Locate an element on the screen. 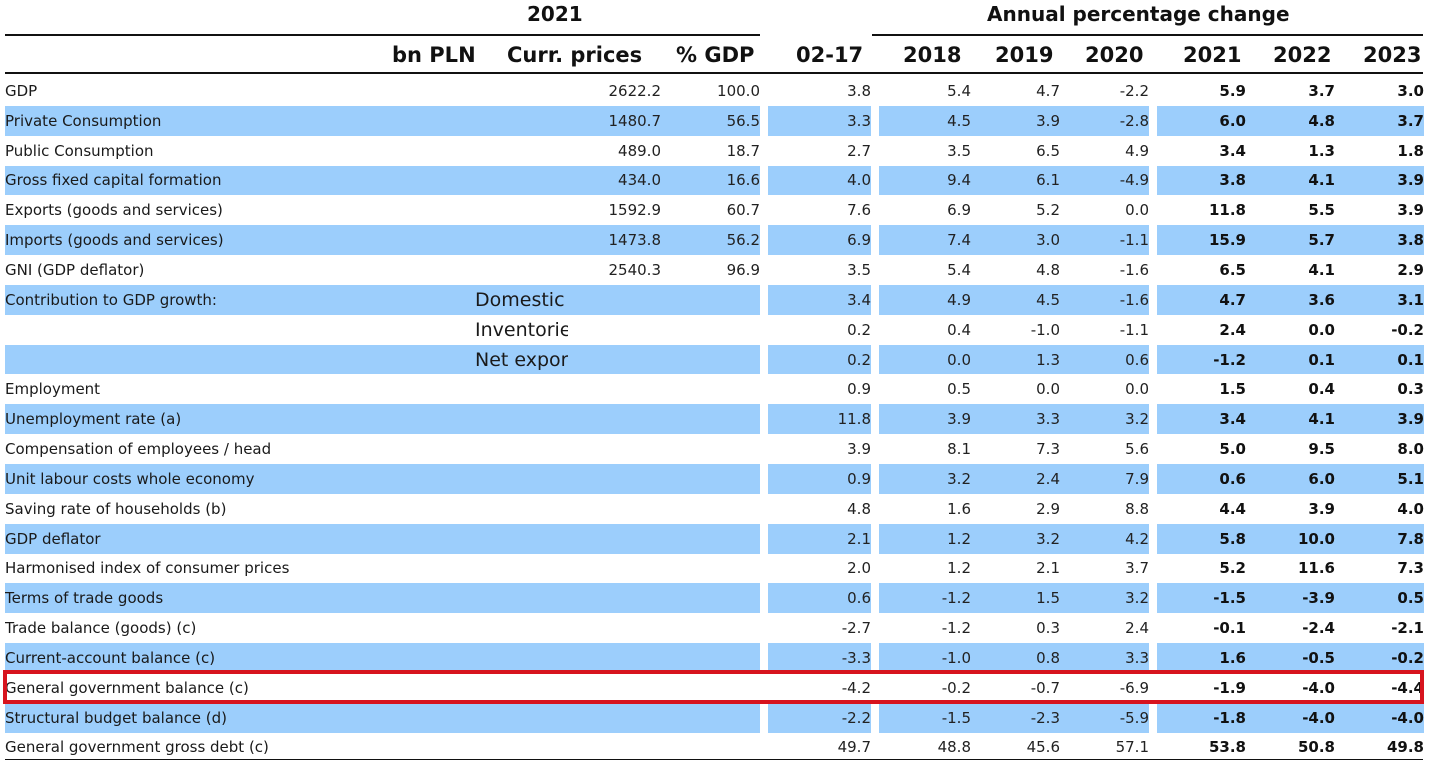 This screenshot has height=769, width=1430. value-2020: 7.9 is located at coordinates (1104, 478).